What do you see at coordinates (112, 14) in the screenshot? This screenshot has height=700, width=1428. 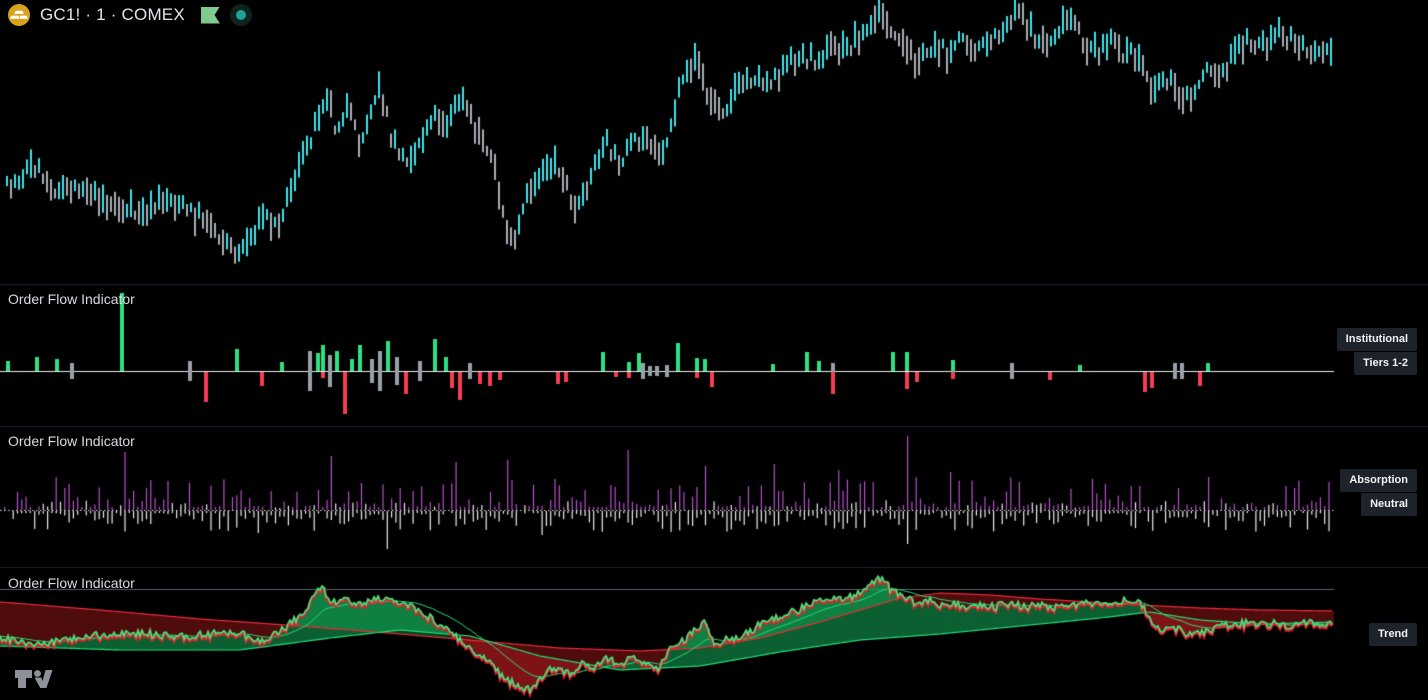 I see `symbol-title: GC1! · 1 · COMEX` at bounding box center [112, 14].